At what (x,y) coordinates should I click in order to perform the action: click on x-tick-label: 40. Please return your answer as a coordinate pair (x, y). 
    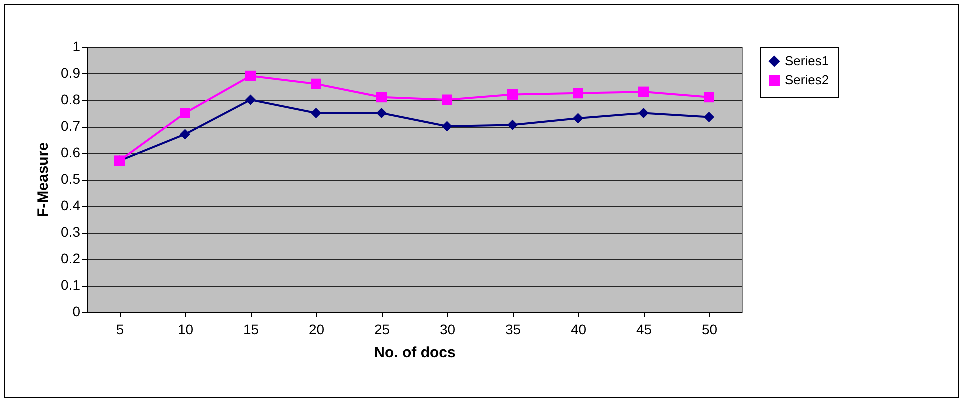
    Looking at the image, I should click on (578, 330).